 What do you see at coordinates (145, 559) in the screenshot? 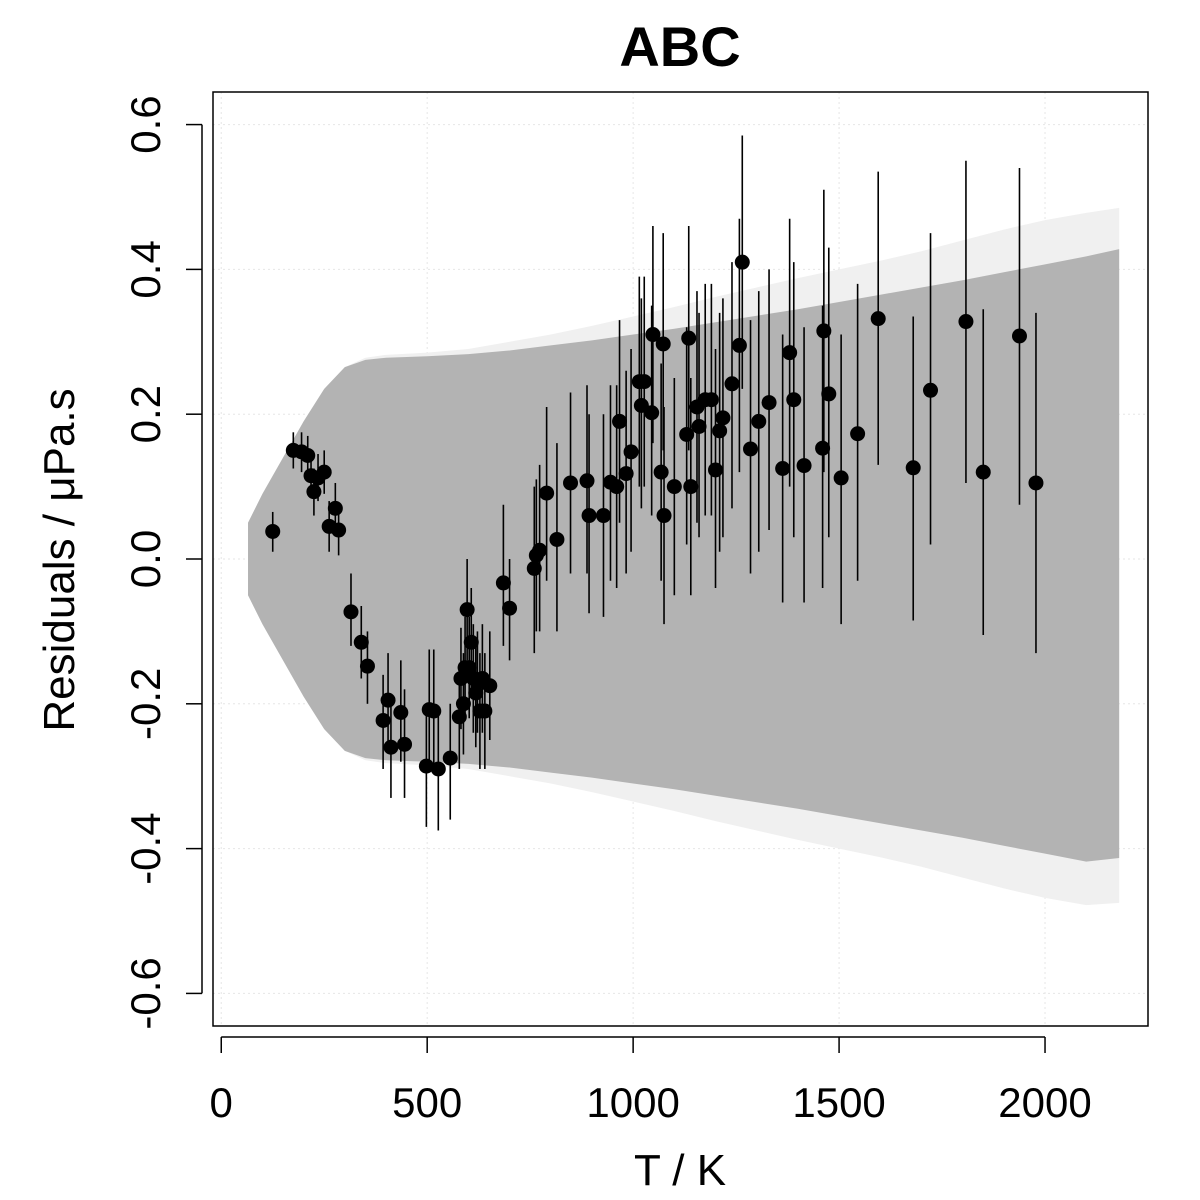
I see `y-tick-label: 0.0` at bounding box center [145, 559].